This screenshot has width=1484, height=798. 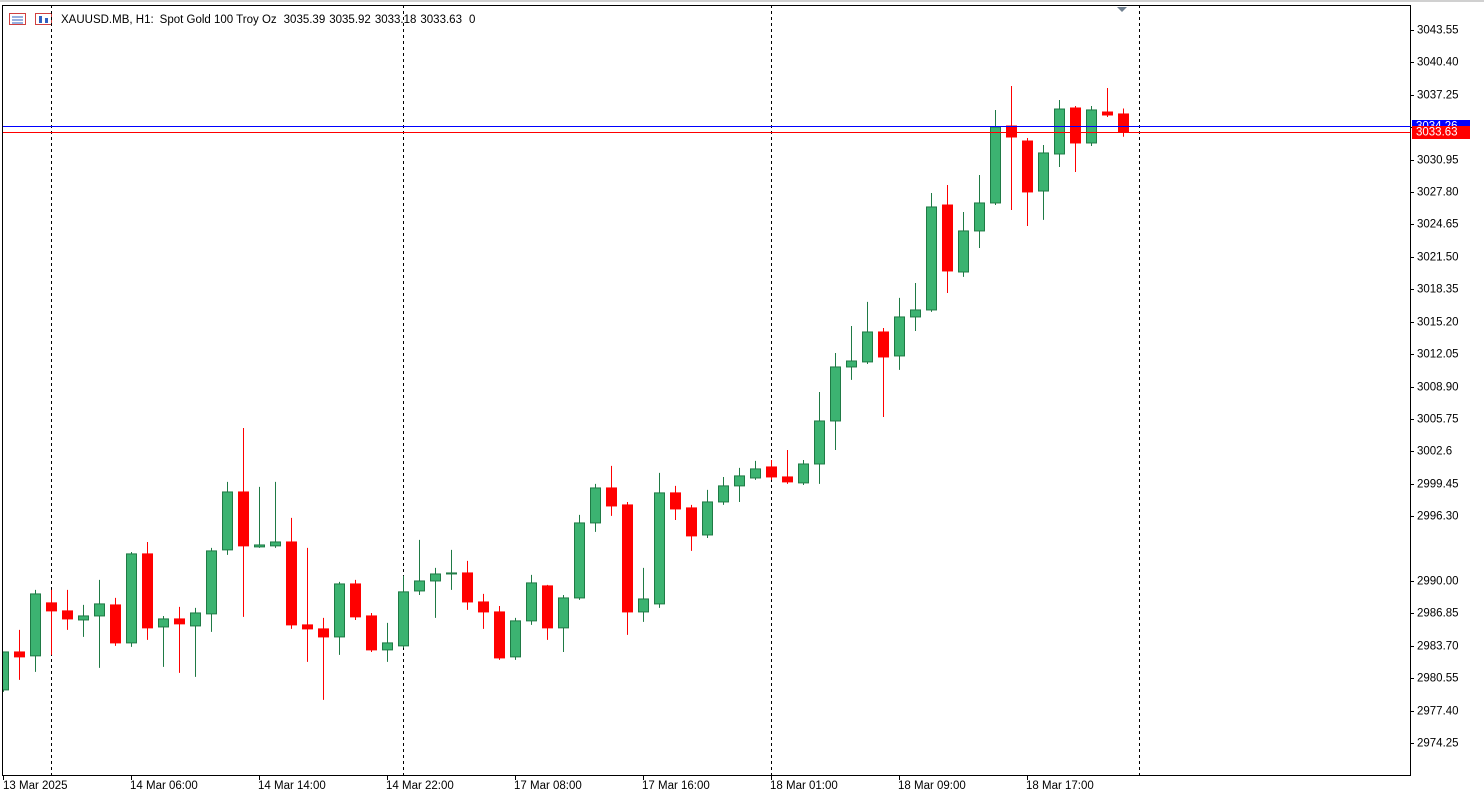 What do you see at coordinates (350, 20) in the screenshot?
I see `header-high: 3035.92` at bounding box center [350, 20].